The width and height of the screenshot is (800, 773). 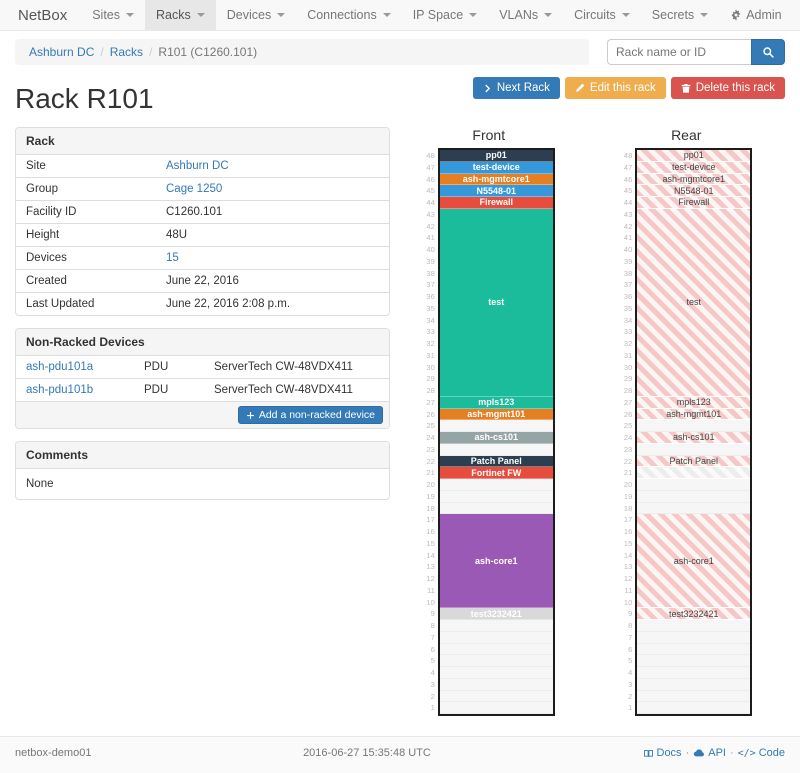 What do you see at coordinates (630, 625) in the screenshot?
I see `unit-number: 8` at bounding box center [630, 625].